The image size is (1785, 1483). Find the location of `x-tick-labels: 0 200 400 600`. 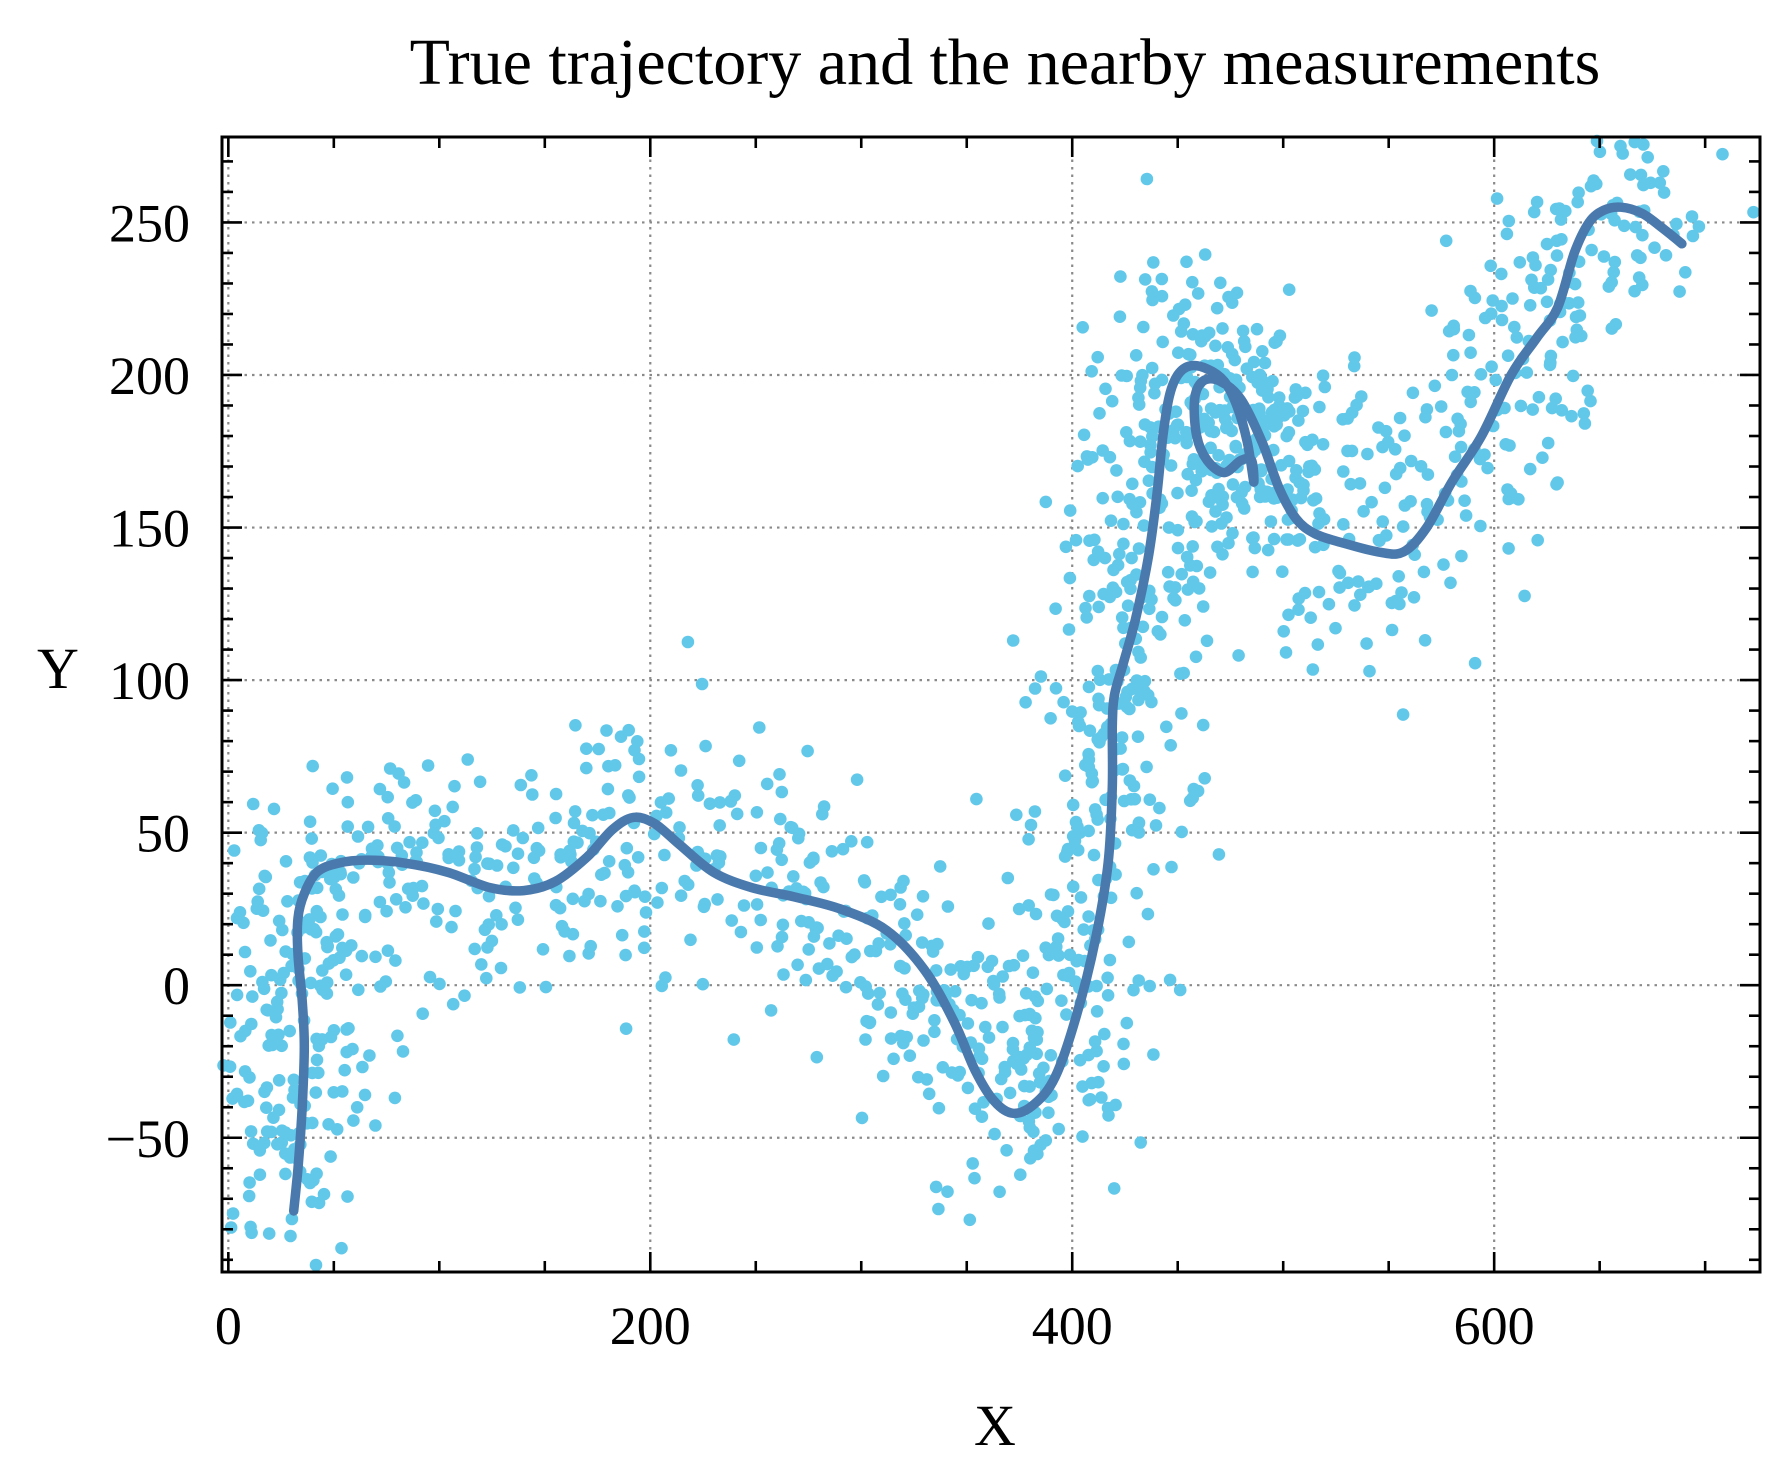

x-tick-labels: 0 200 400 600 is located at coordinates (875, 1326).